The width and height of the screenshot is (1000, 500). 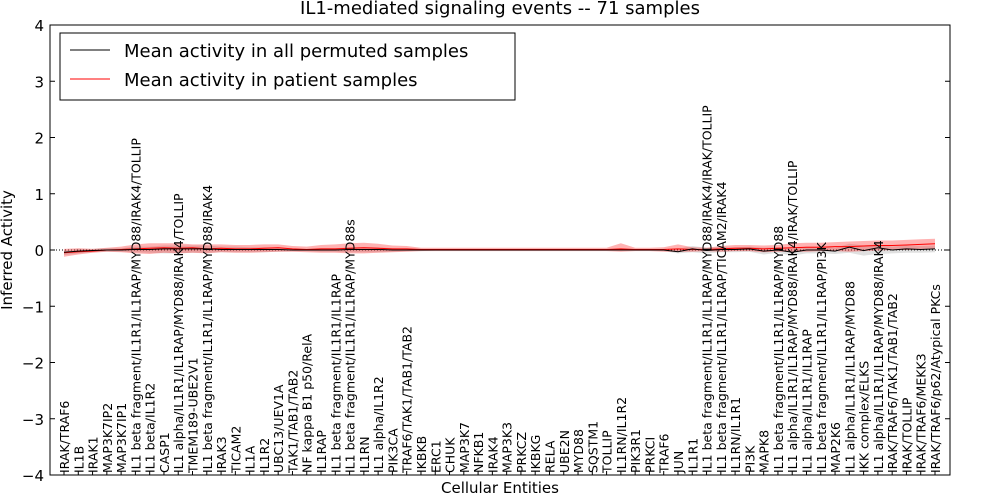 What do you see at coordinates (421, 454) in the screenshot?
I see `x-tick-label: IKBKB` at bounding box center [421, 454].